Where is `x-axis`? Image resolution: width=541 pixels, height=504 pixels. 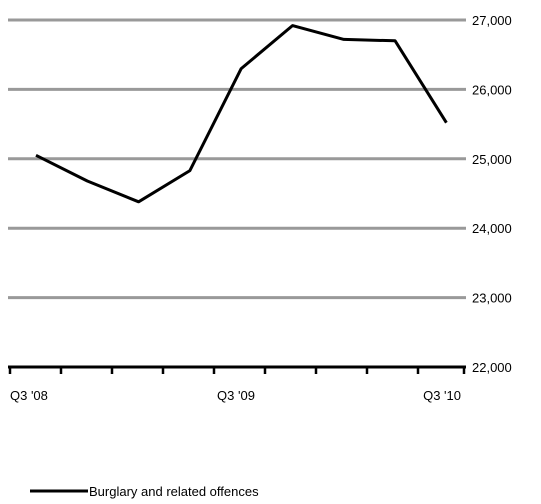
x-axis is located at coordinates (237, 369).